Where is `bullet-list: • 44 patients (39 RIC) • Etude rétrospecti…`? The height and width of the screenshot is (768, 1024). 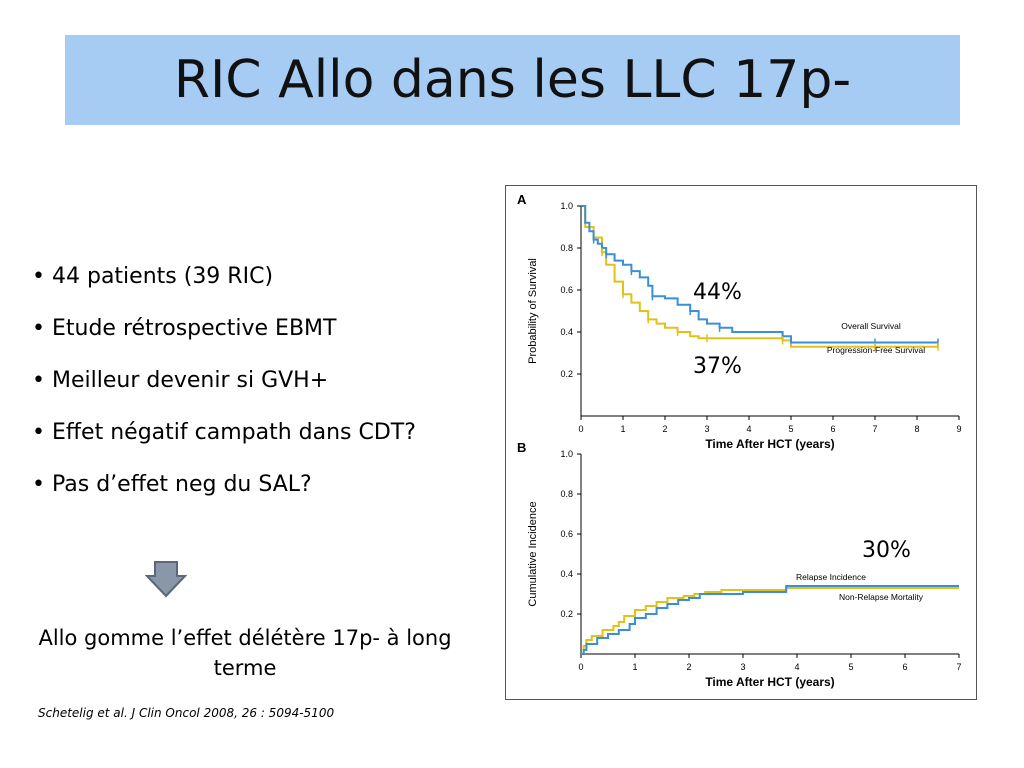
bullet-list: • 44 patients (39 RIC) • Etude rétrospecti… is located at coordinates (247, 392).